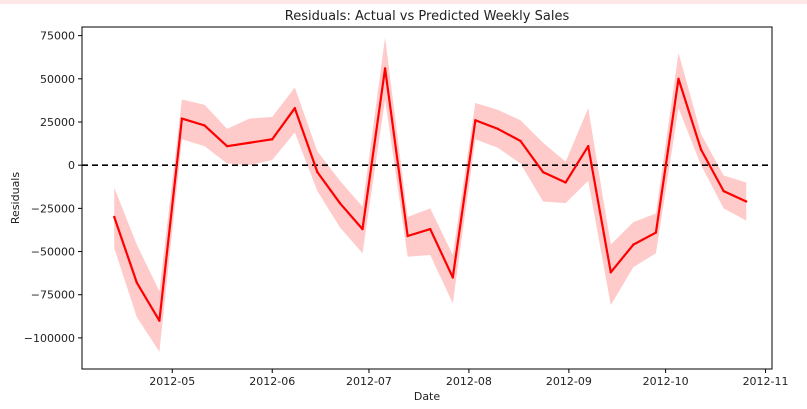  I want to click on x-tick-label: 2012-11, so click(766, 381).